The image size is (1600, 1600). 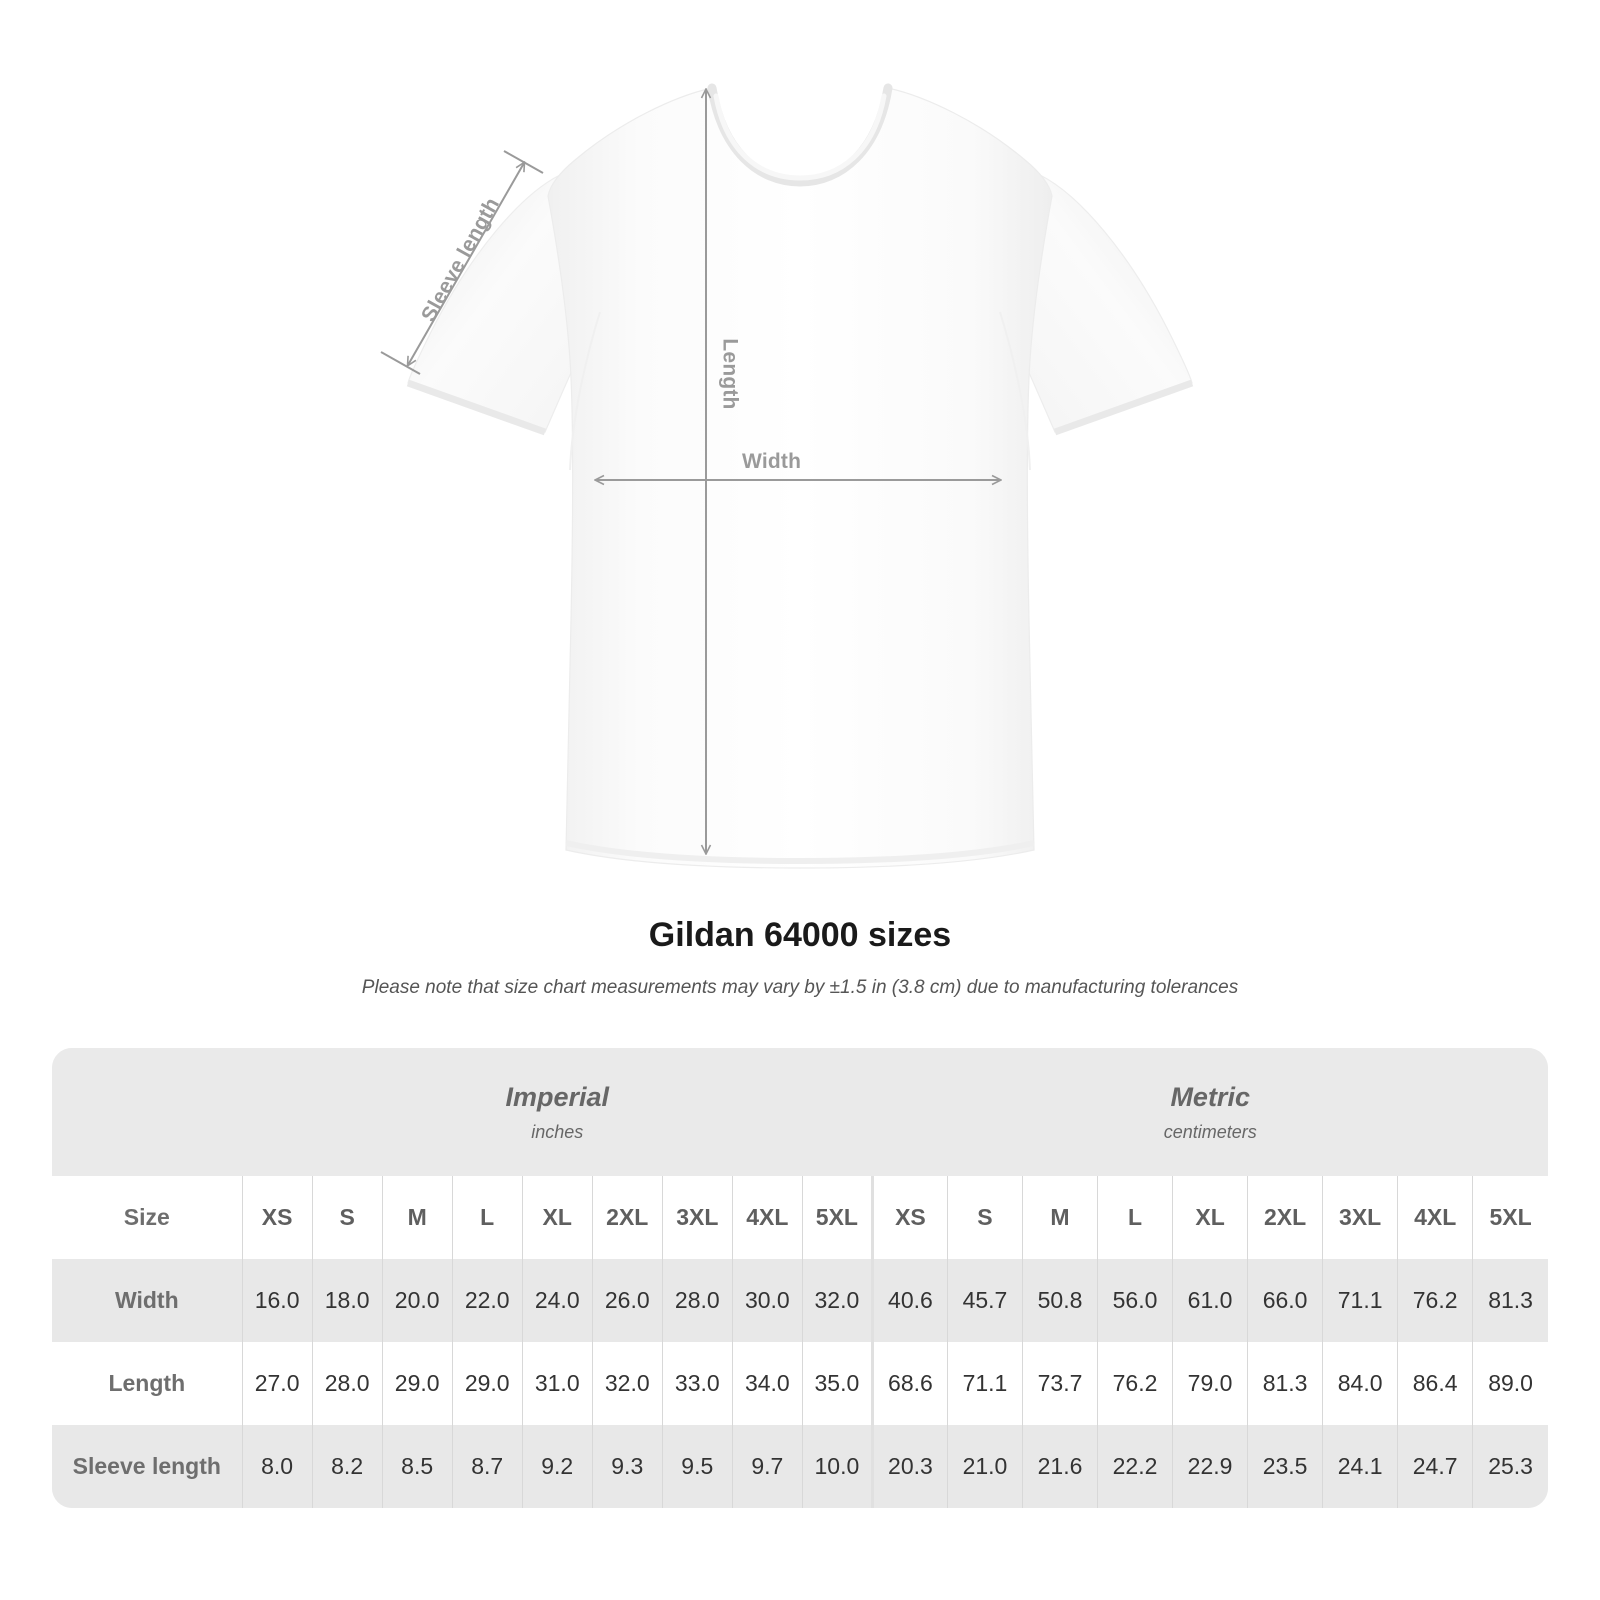 What do you see at coordinates (627, 1217) in the screenshot?
I see `size-header-imperial-2xl: 2XL` at bounding box center [627, 1217].